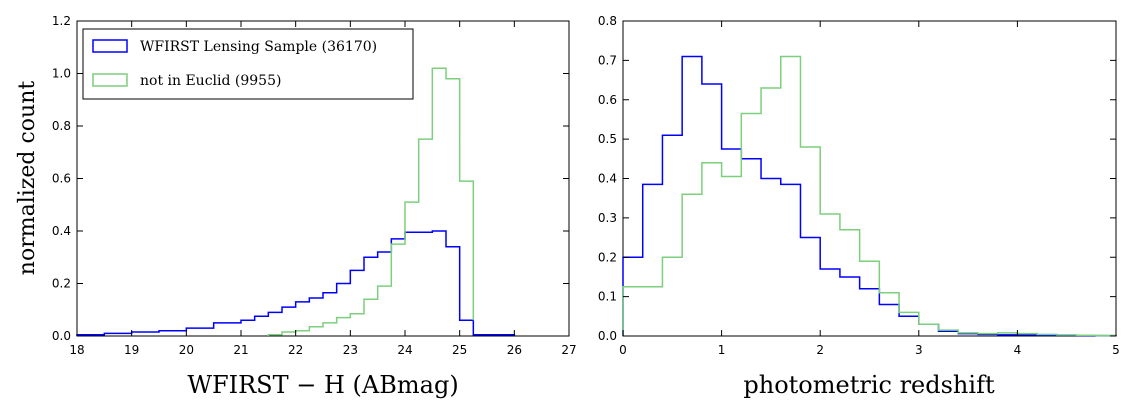 The width and height of the screenshot is (1136, 413). I want to click on right-y-tick-label: 0.1, so click(607, 297).